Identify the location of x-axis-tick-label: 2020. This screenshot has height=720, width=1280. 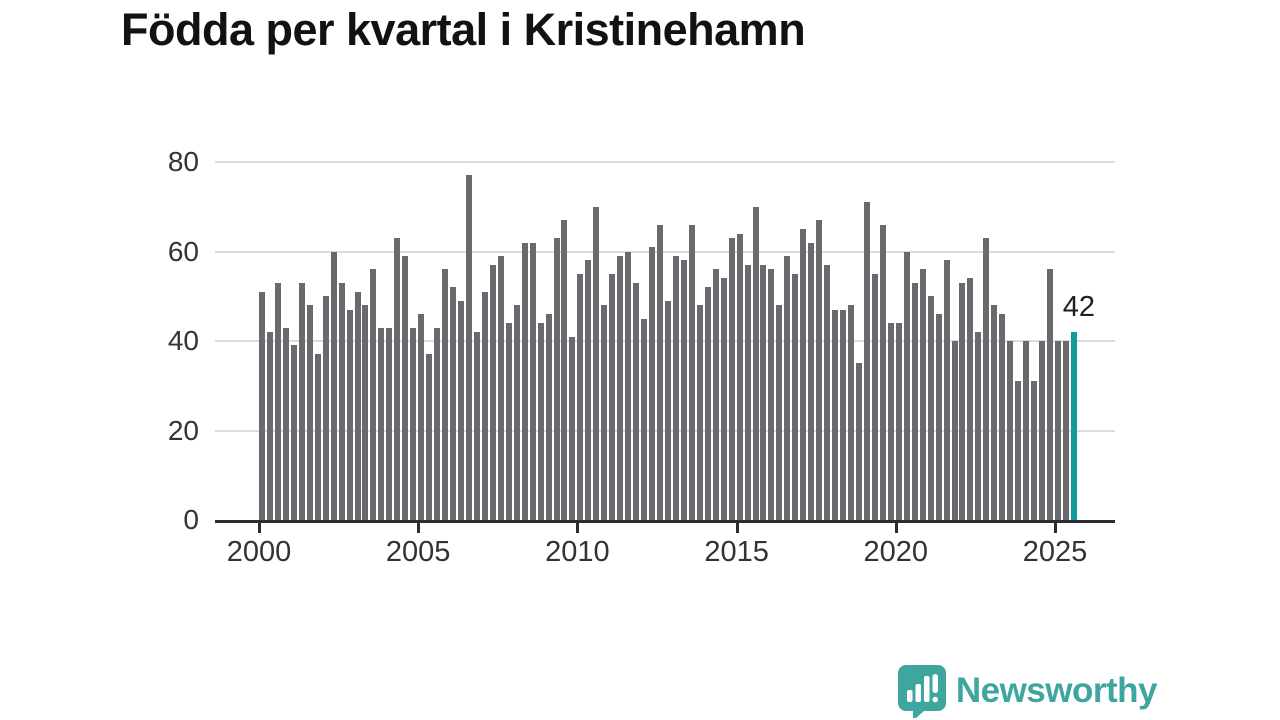
(896, 552).